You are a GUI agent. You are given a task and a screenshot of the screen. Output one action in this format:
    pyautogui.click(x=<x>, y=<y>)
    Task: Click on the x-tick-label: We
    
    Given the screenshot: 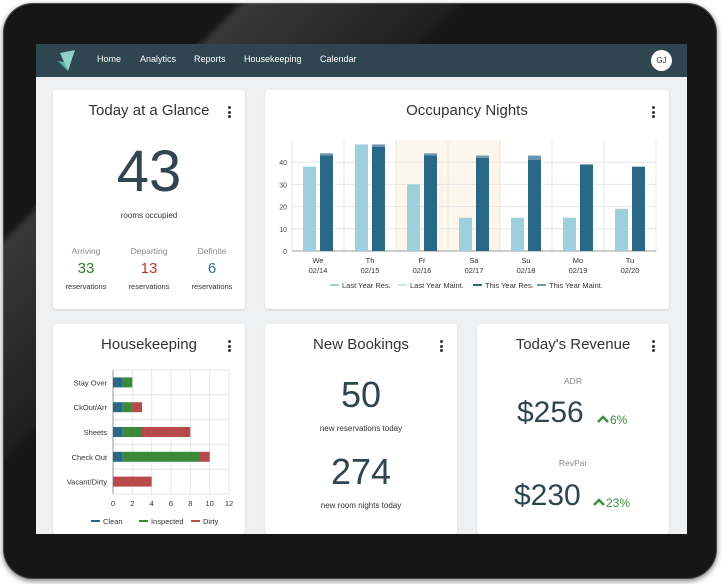 What is the action you would take?
    pyautogui.click(x=317, y=260)
    